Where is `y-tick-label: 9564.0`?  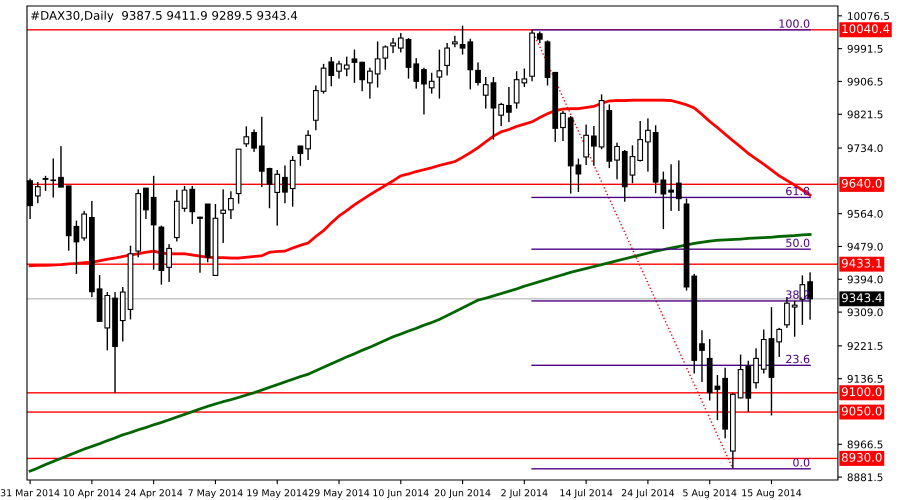 y-tick-label: 9564.0 is located at coordinates (865, 214).